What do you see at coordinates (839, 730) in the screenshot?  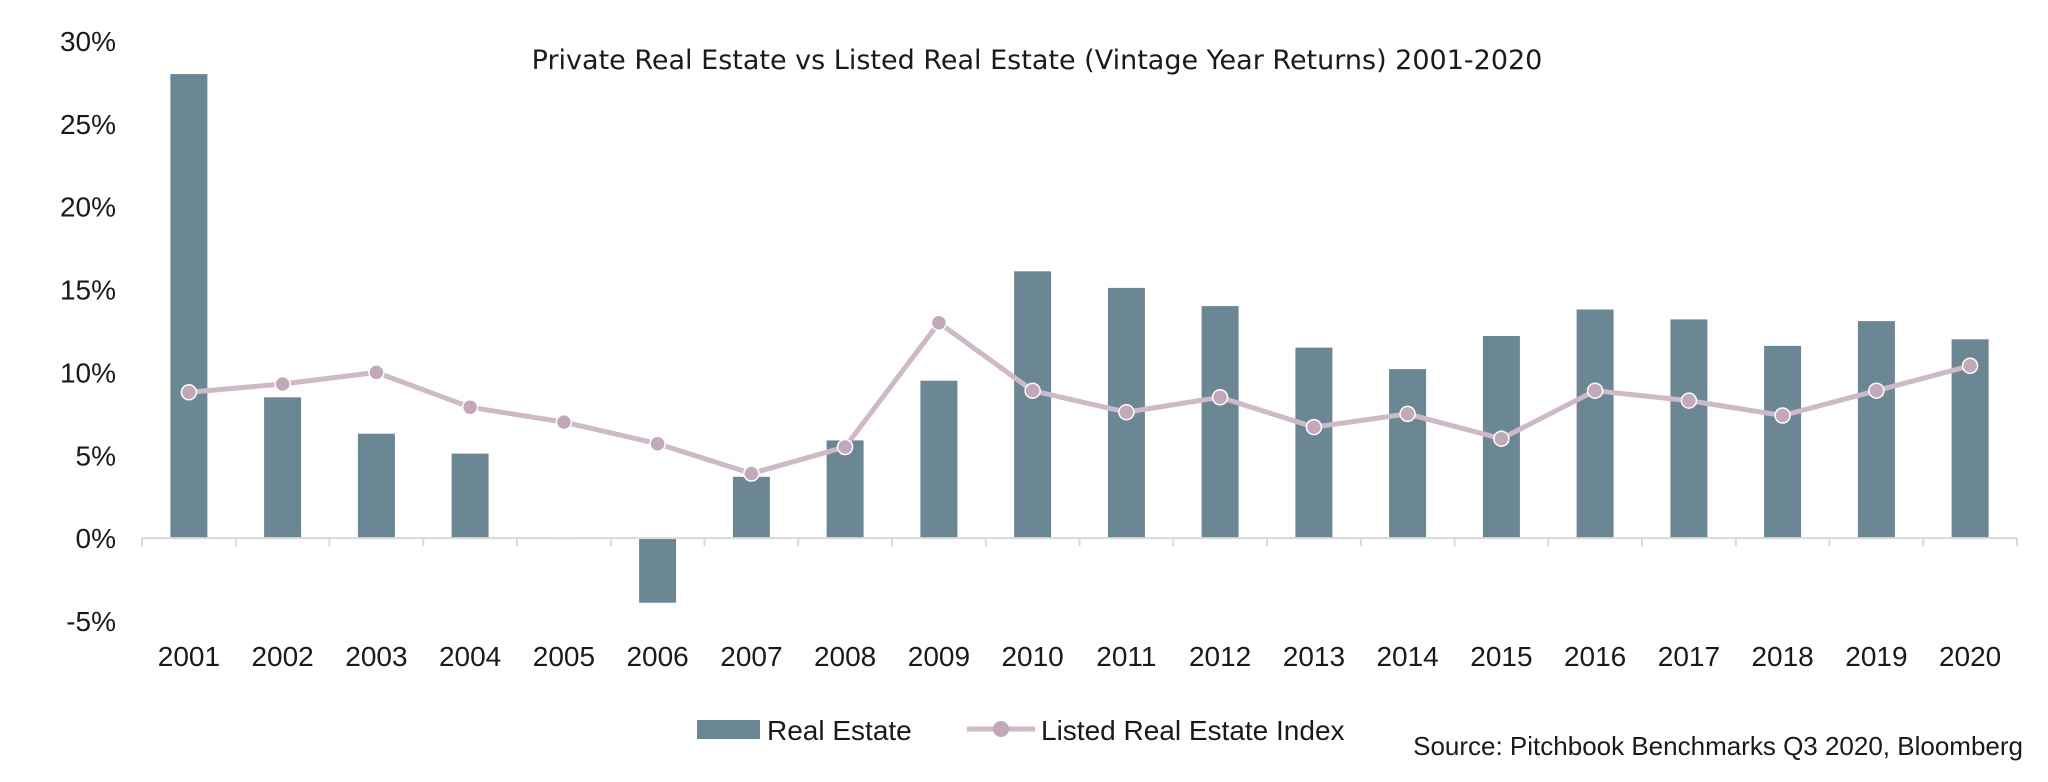 I see `legend-label-real-estate: Real Estate` at bounding box center [839, 730].